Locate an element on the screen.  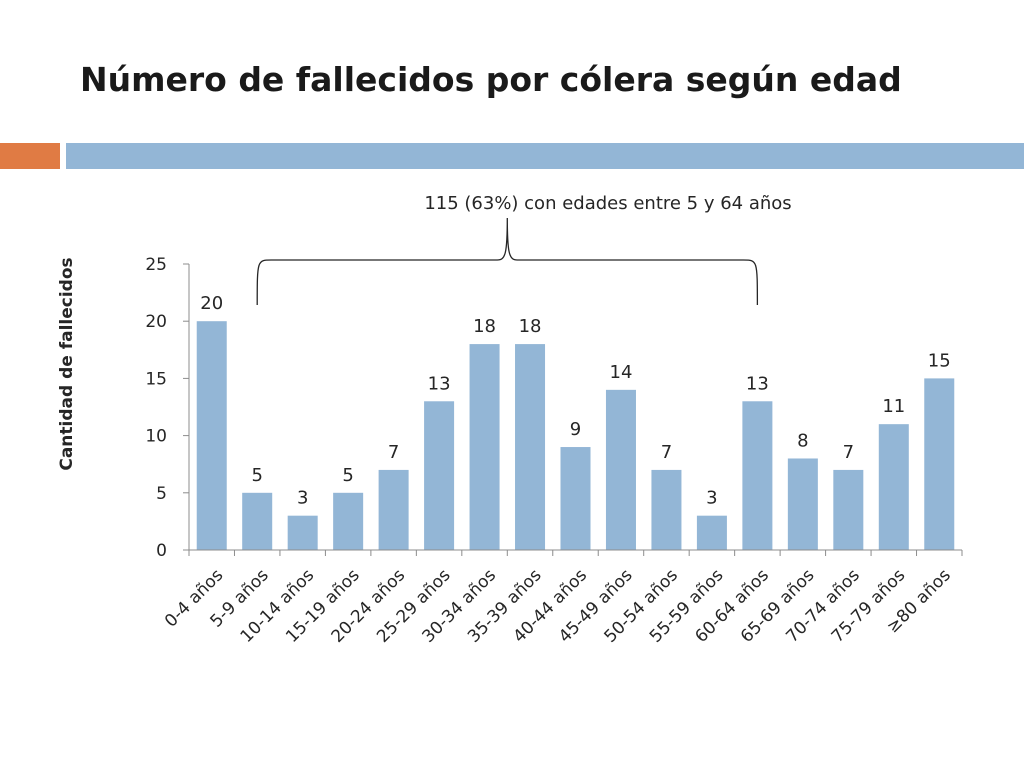
accent-bar-orange is located at coordinates (30, 156).